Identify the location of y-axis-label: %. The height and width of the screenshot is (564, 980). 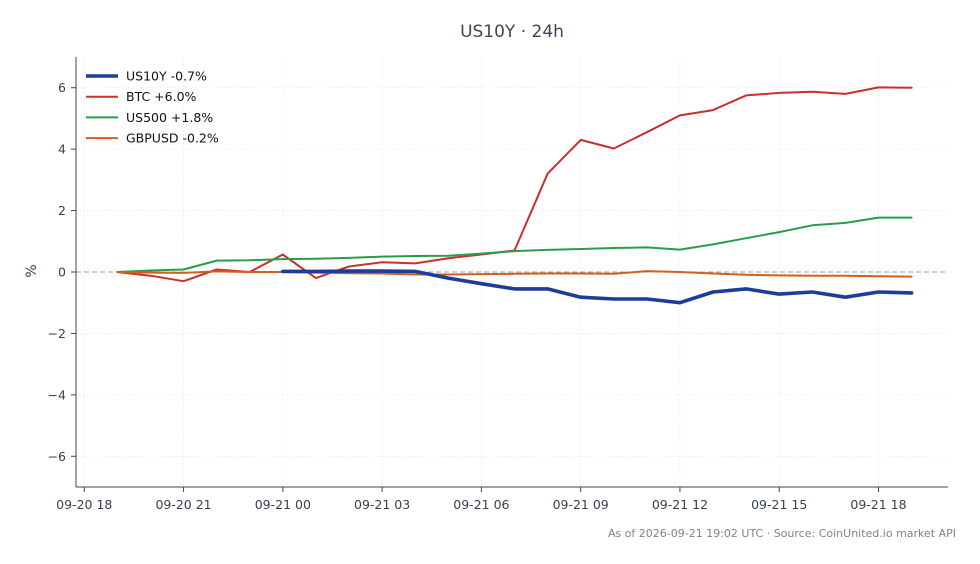
(32, 270).